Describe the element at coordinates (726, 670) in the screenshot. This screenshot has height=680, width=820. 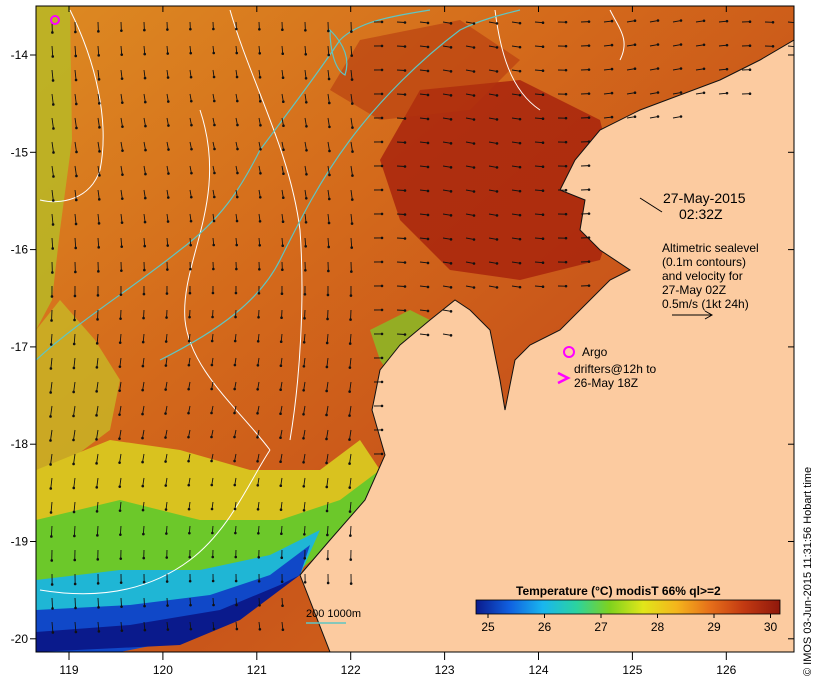
I see `lon-tick-label: 126` at that location.